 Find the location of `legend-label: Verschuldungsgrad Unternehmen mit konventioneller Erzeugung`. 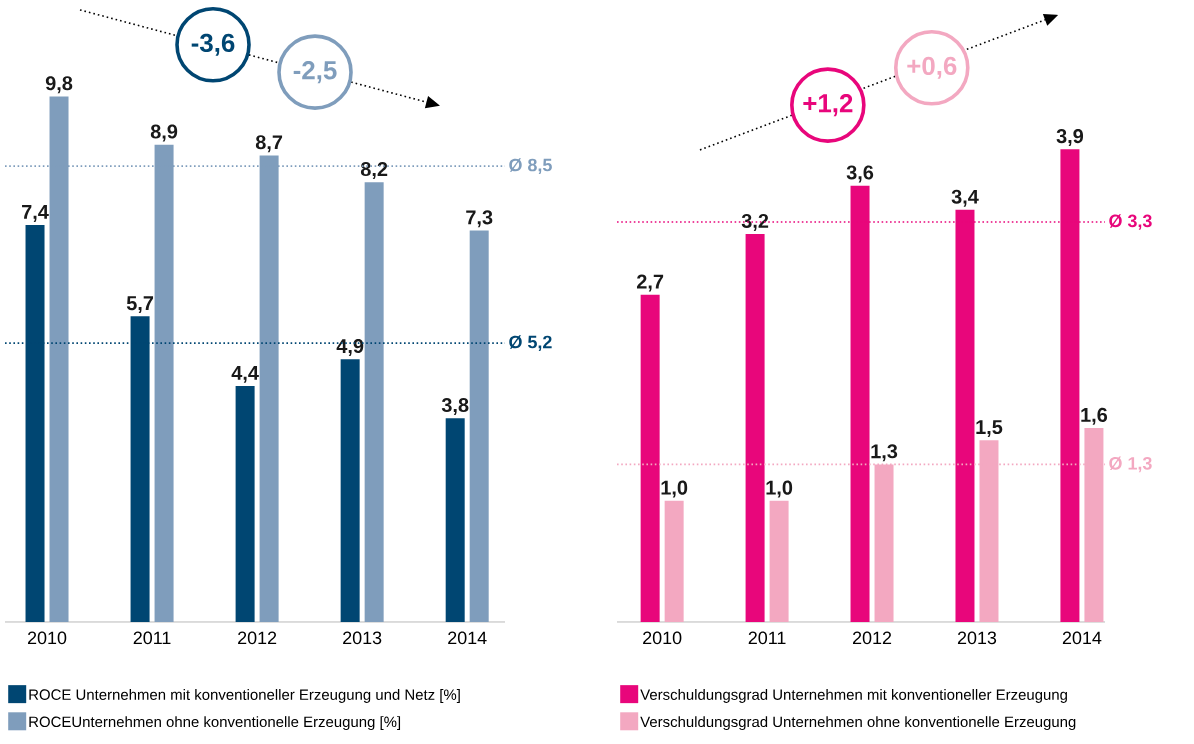

legend-label: Verschuldungsgrad Unternehmen mit konventioneller Erzeugung is located at coordinates (853, 695).